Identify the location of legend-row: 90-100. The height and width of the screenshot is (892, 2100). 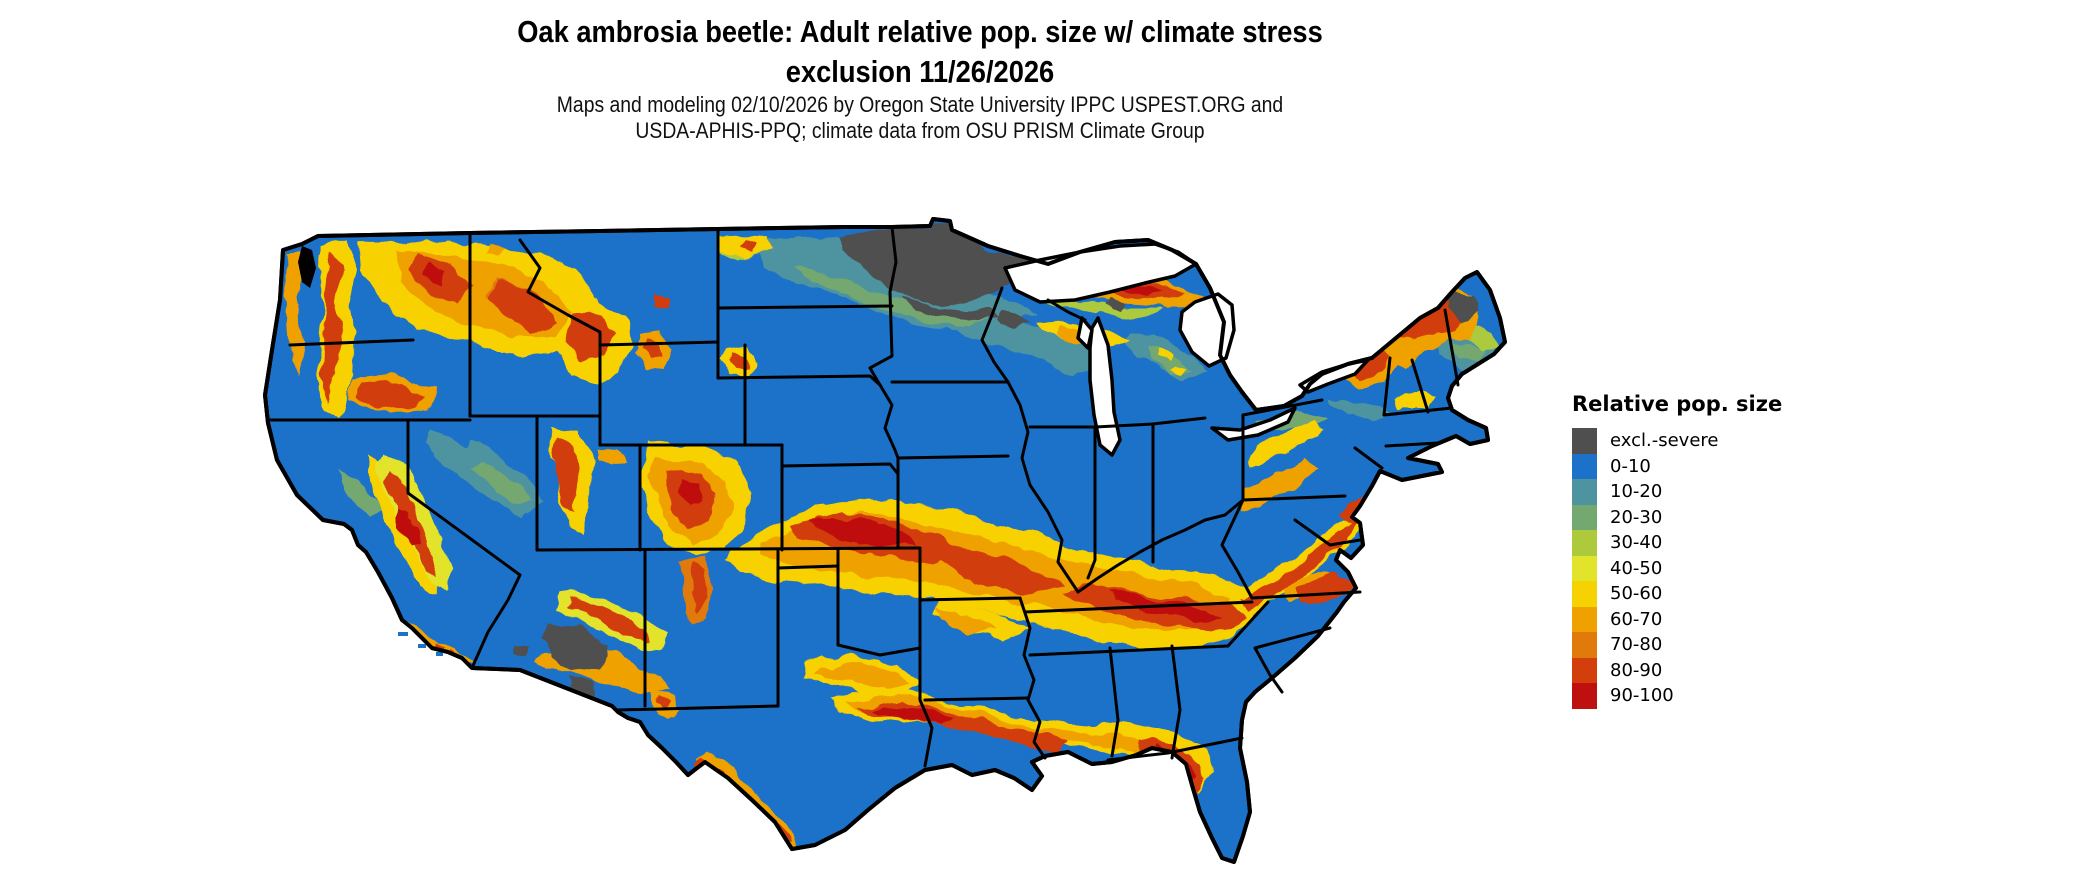
(1702, 696).